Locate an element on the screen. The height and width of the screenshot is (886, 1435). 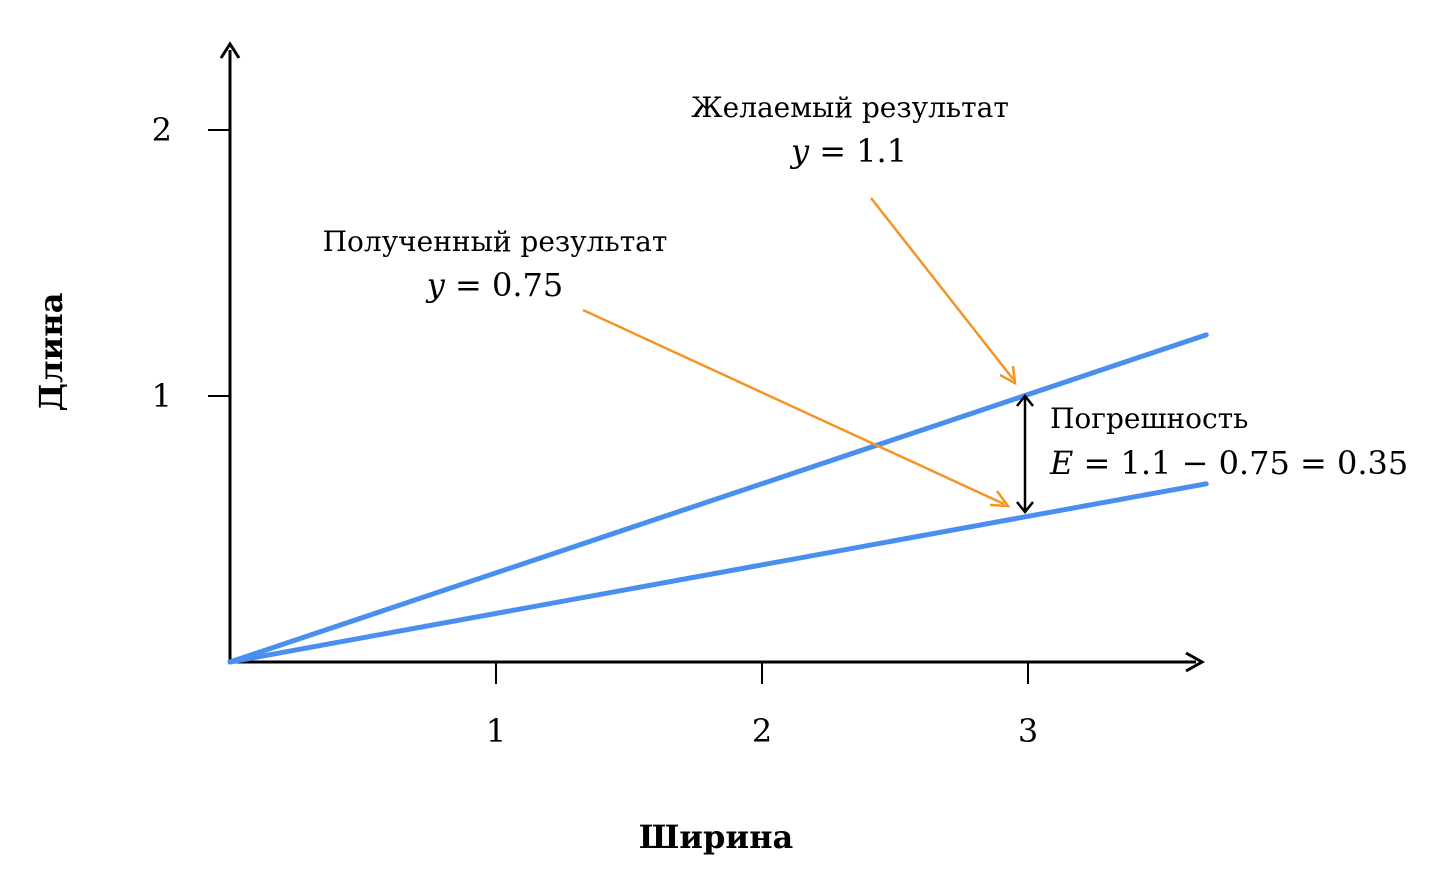
y-tick-label: 1 is located at coordinates (162, 396).